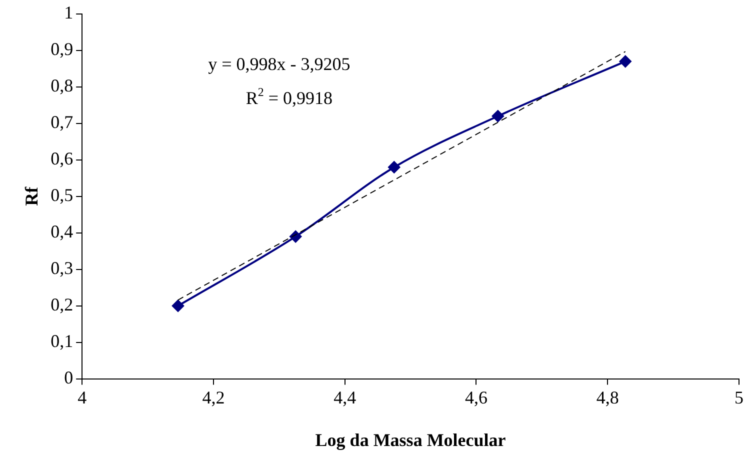  Describe the element at coordinates (69, 12) in the screenshot. I see `y-tick-label: 1` at that location.